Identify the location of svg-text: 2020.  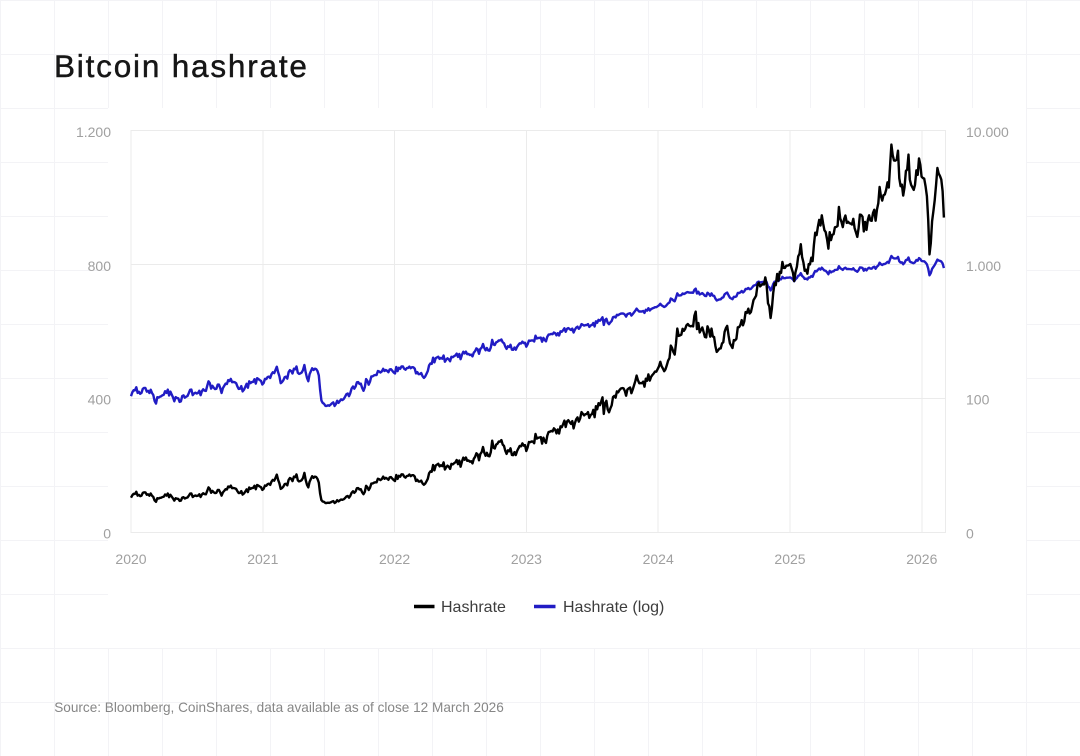
(130, 559).